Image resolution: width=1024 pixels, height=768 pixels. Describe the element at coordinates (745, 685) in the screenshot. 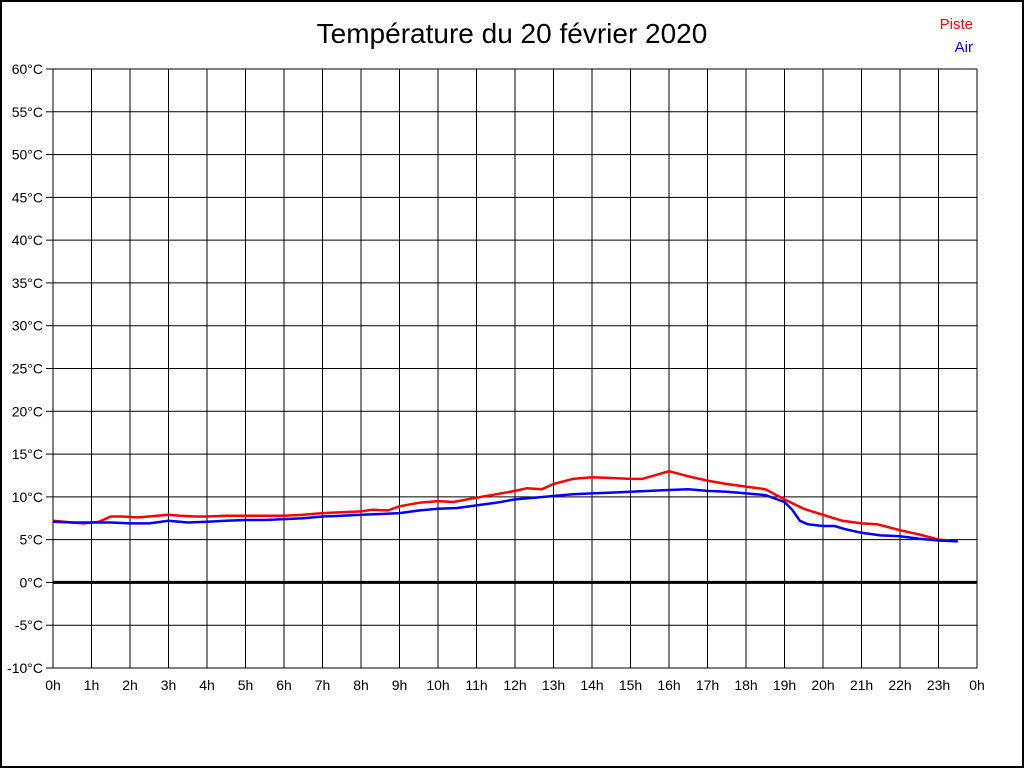

I see `x-axis-tick-label: 18h` at that location.